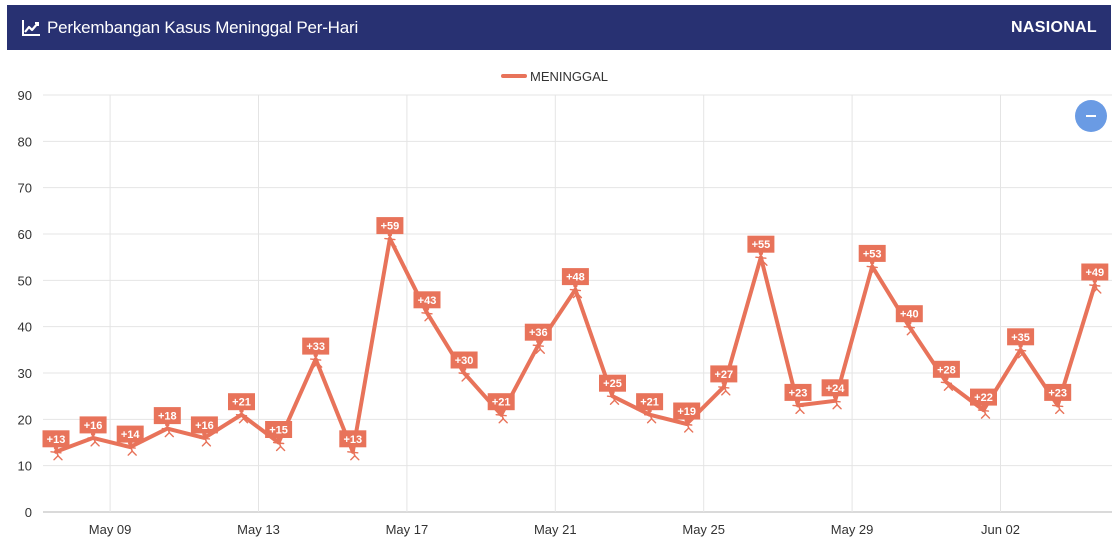 This screenshot has height=550, width=1118. Describe the element at coordinates (31, 28) in the screenshot. I see `line-chart-icon` at that location.